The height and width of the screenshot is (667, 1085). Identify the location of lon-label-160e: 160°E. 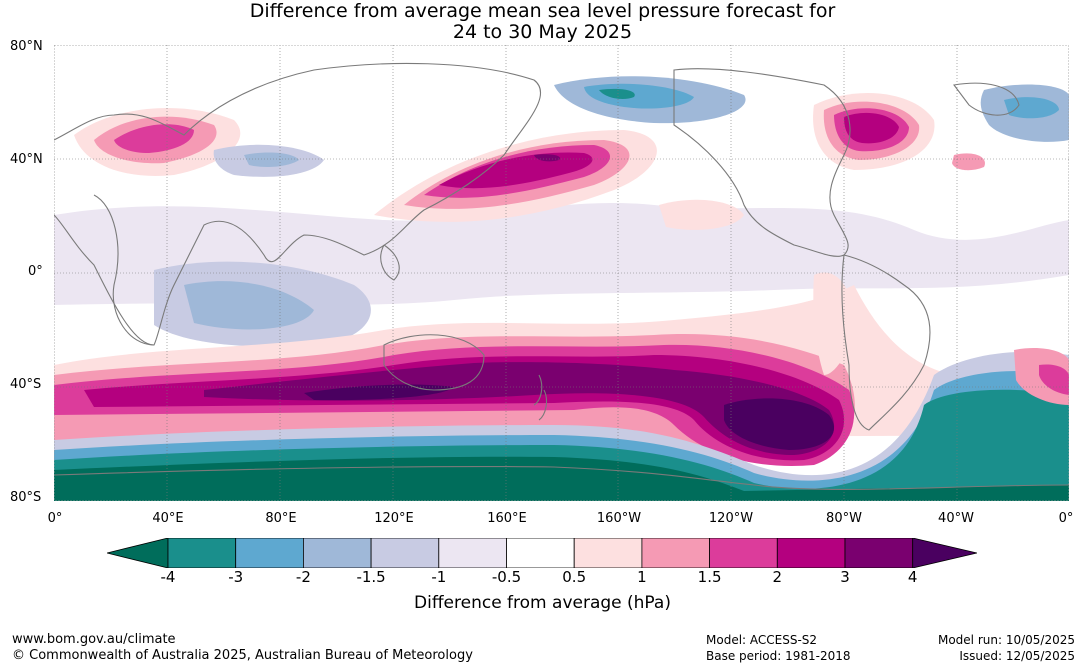
(507, 518).